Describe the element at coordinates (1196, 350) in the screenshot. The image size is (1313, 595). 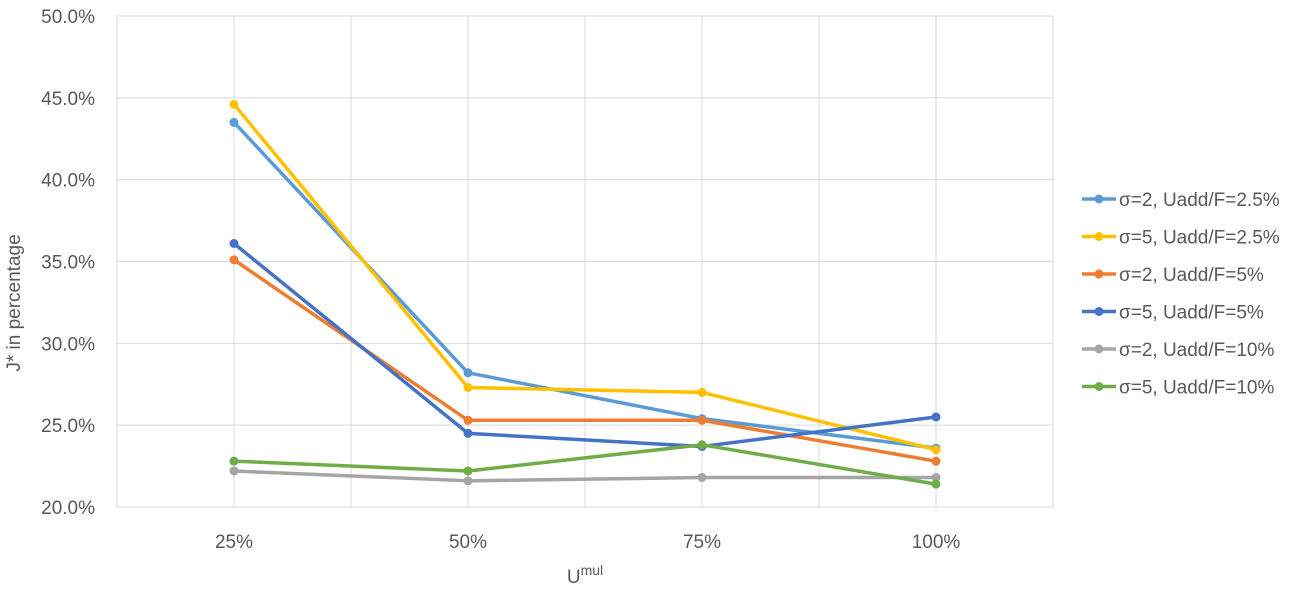
I see `legend-label: σ=2, Uadd/F=10%` at that location.